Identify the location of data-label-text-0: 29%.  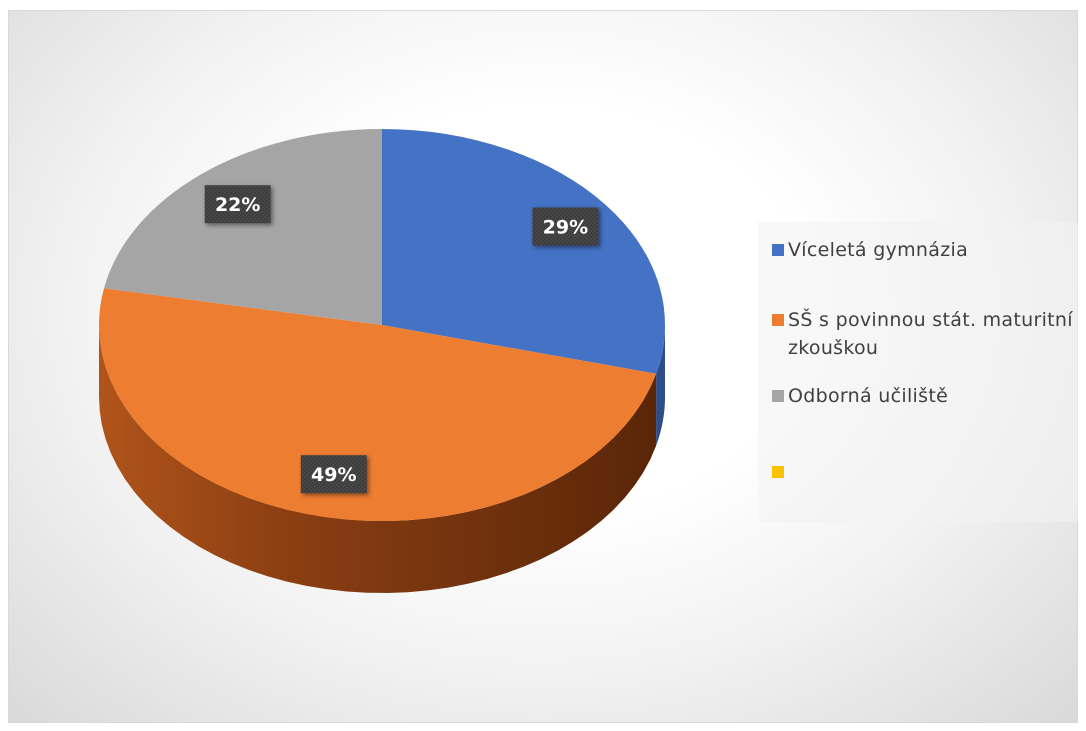
(565, 228).